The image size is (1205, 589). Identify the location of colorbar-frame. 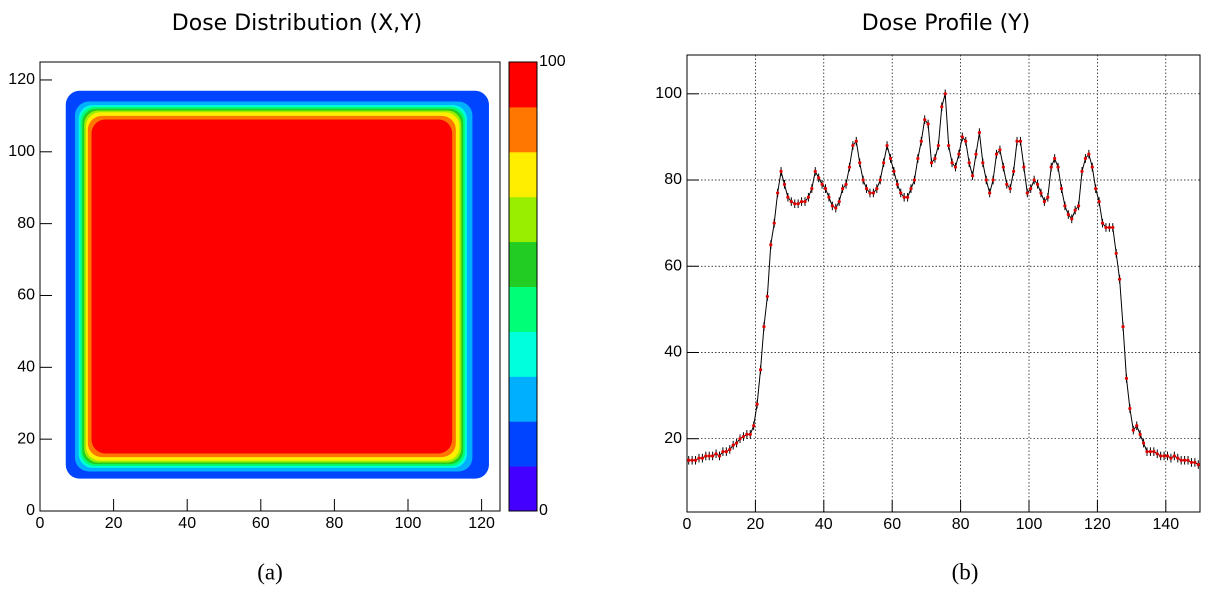
(523, 286).